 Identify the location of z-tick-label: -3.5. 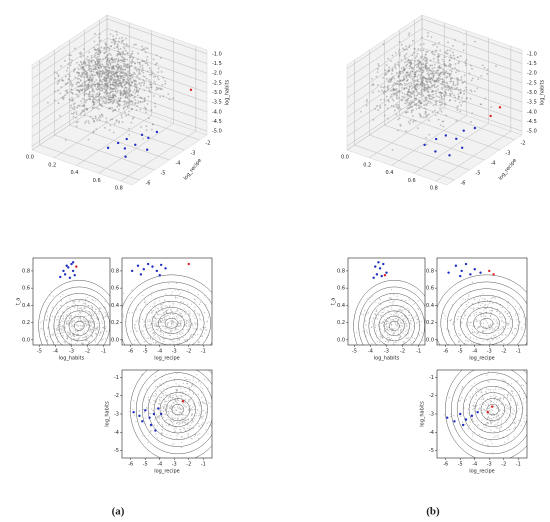
(217, 103).